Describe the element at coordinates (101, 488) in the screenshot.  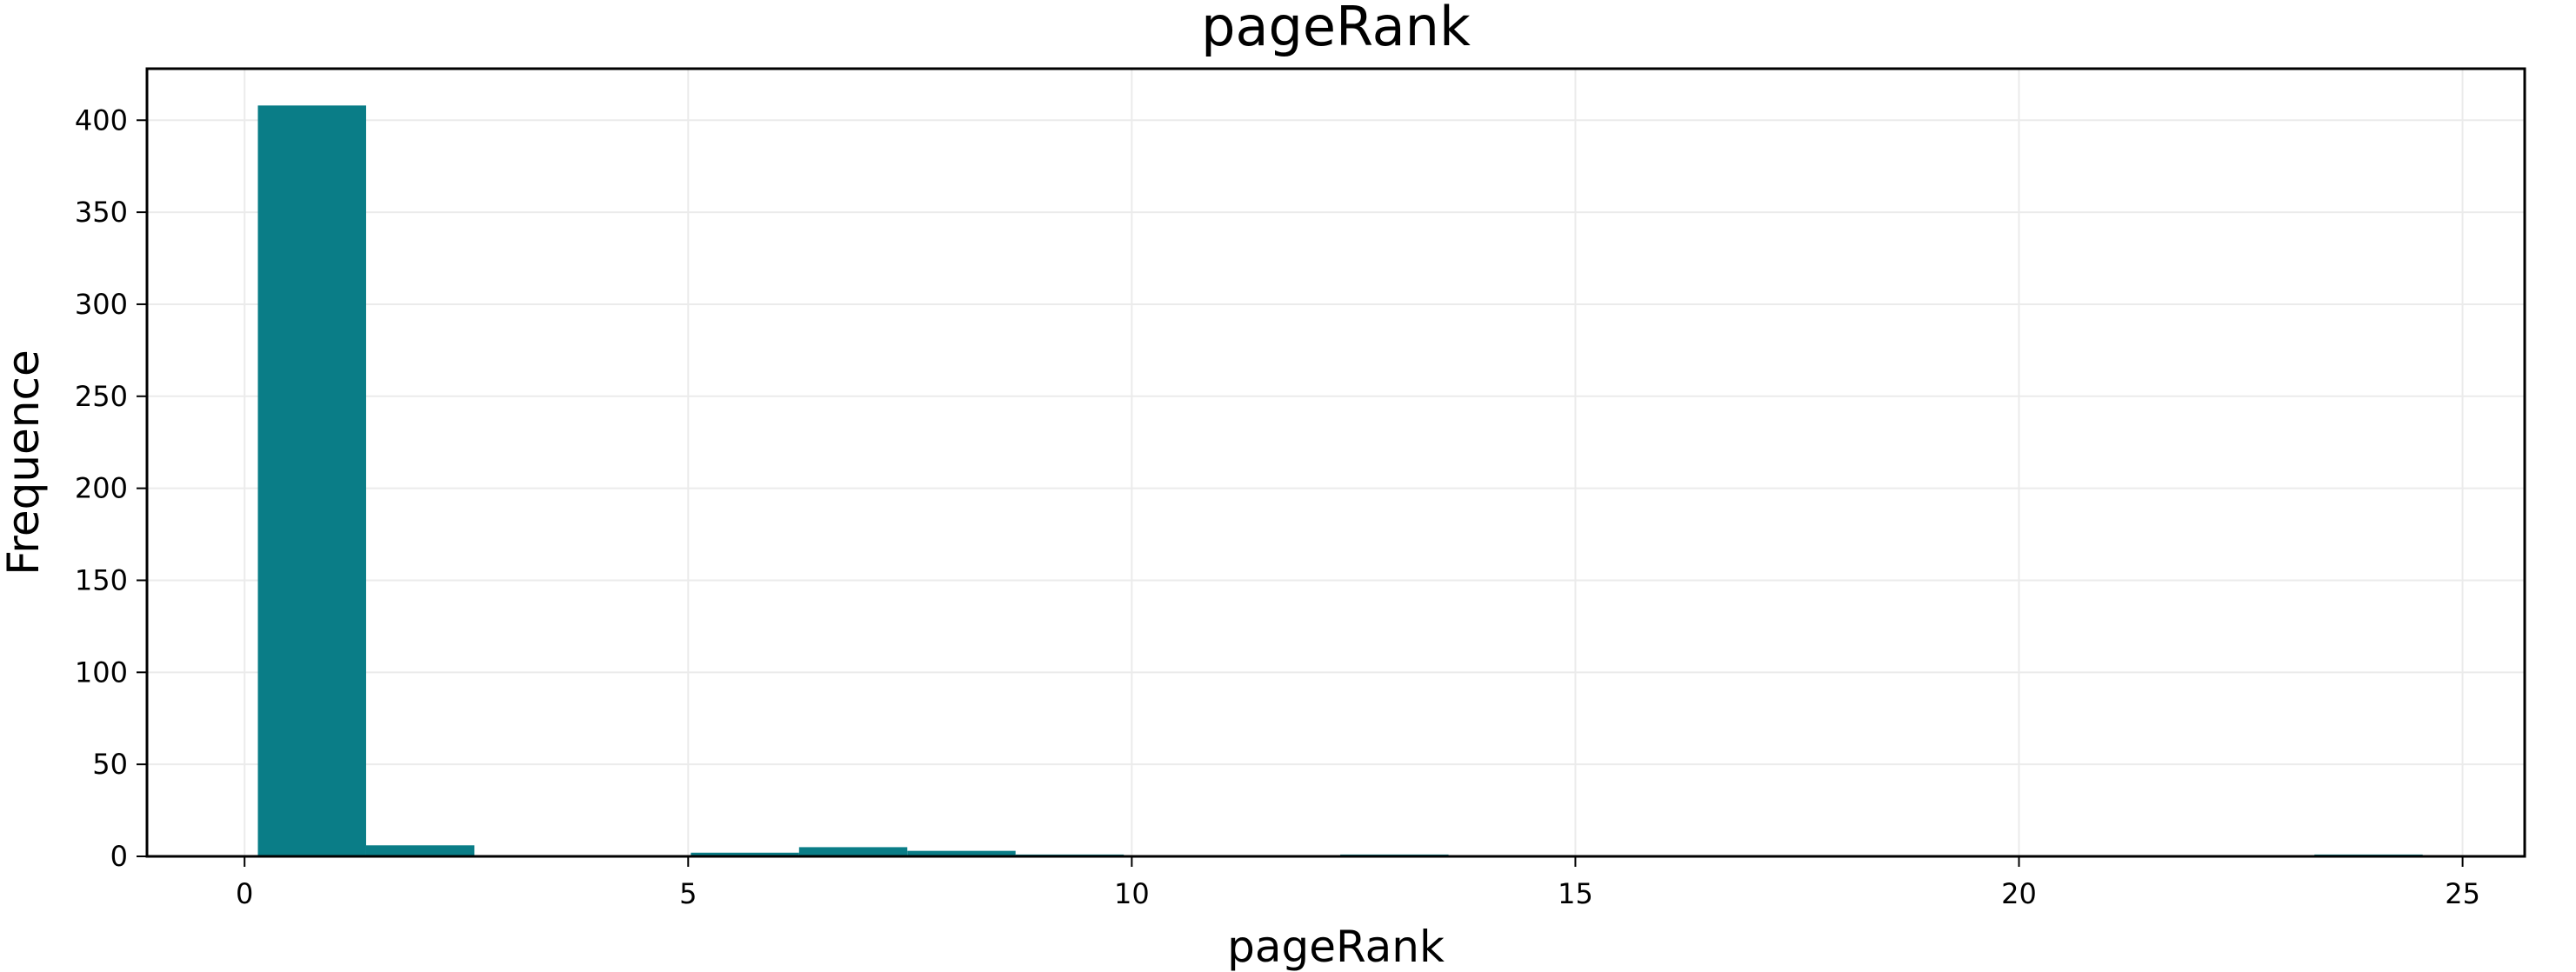
I see `y-tick-label: 200` at that location.